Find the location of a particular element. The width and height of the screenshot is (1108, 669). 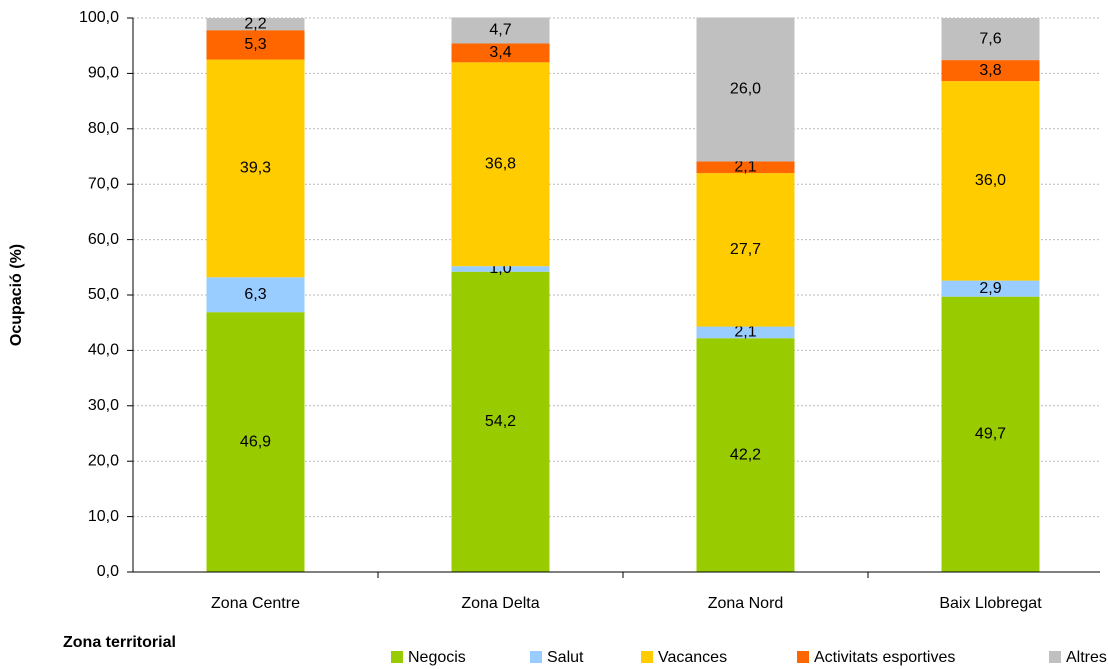

data-label: 7,6 is located at coordinates (990, 38).